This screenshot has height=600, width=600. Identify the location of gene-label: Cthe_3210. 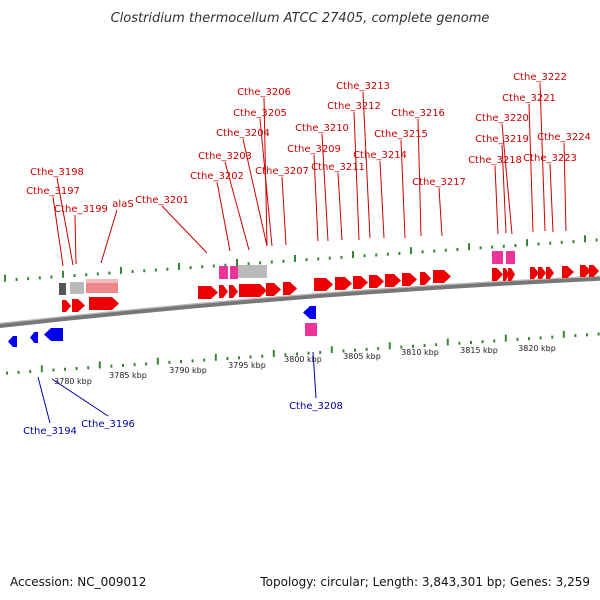
(322, 128).